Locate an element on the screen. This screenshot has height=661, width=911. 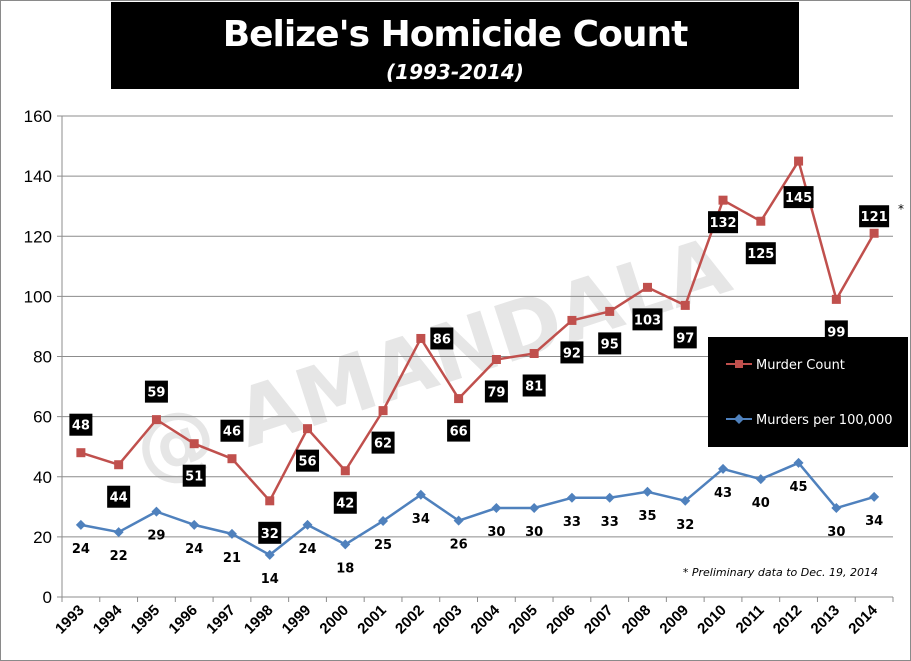
legend-label-murders-per-100k: Murders per 100,000 is located at coordinates (824, 420).